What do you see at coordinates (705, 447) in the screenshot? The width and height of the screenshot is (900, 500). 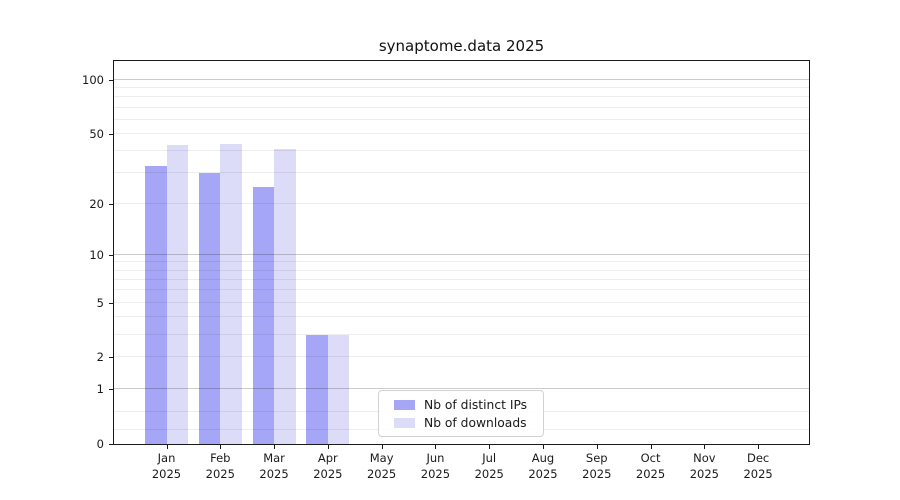 I see `x-tick-mark-nov` at bounding box center [705, 447].